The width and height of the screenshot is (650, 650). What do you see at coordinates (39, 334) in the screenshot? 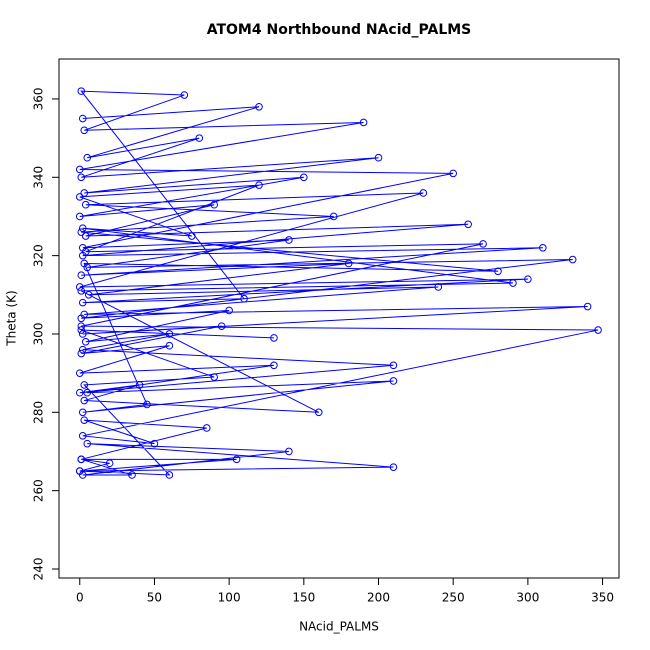
I see `y-tick-label: 300` at bounding box center [39, 334].